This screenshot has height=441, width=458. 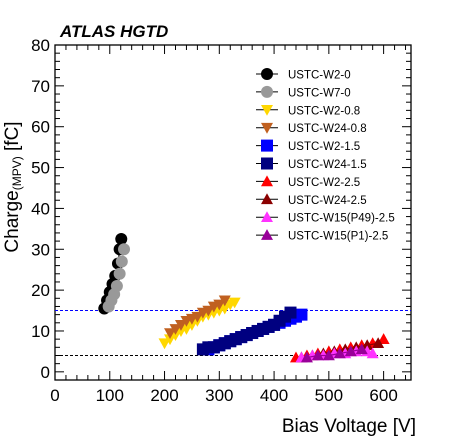 What do you see at coordinates (219, 395) in the screenshot?
I see `x-tick-label: 300` at bounding box center [219, 395].